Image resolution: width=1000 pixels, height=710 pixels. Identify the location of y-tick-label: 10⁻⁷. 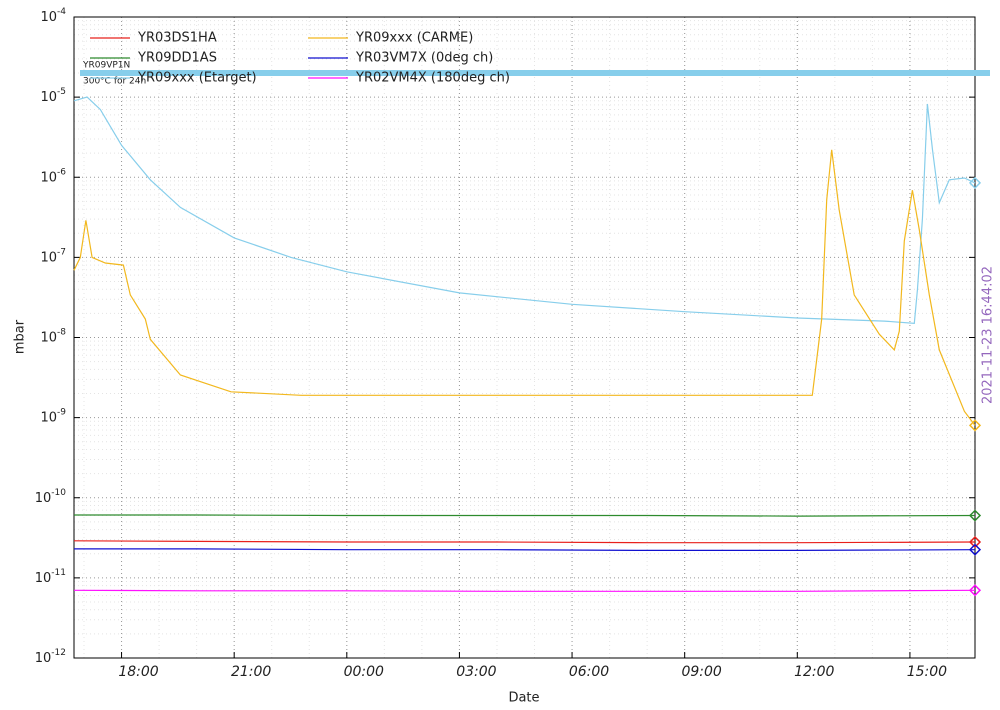
(53, 256).